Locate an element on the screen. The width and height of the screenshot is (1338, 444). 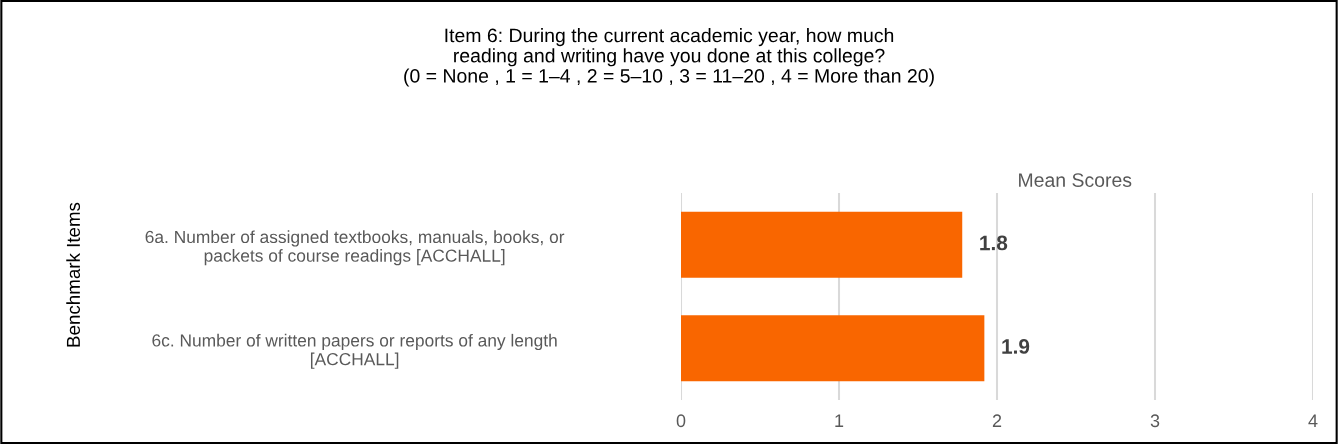
y-tick-label: 6a. Number of assigned textbooks, manuals, books, or packets of course readings [ACCHALL] is located at coordinates (355, 248).